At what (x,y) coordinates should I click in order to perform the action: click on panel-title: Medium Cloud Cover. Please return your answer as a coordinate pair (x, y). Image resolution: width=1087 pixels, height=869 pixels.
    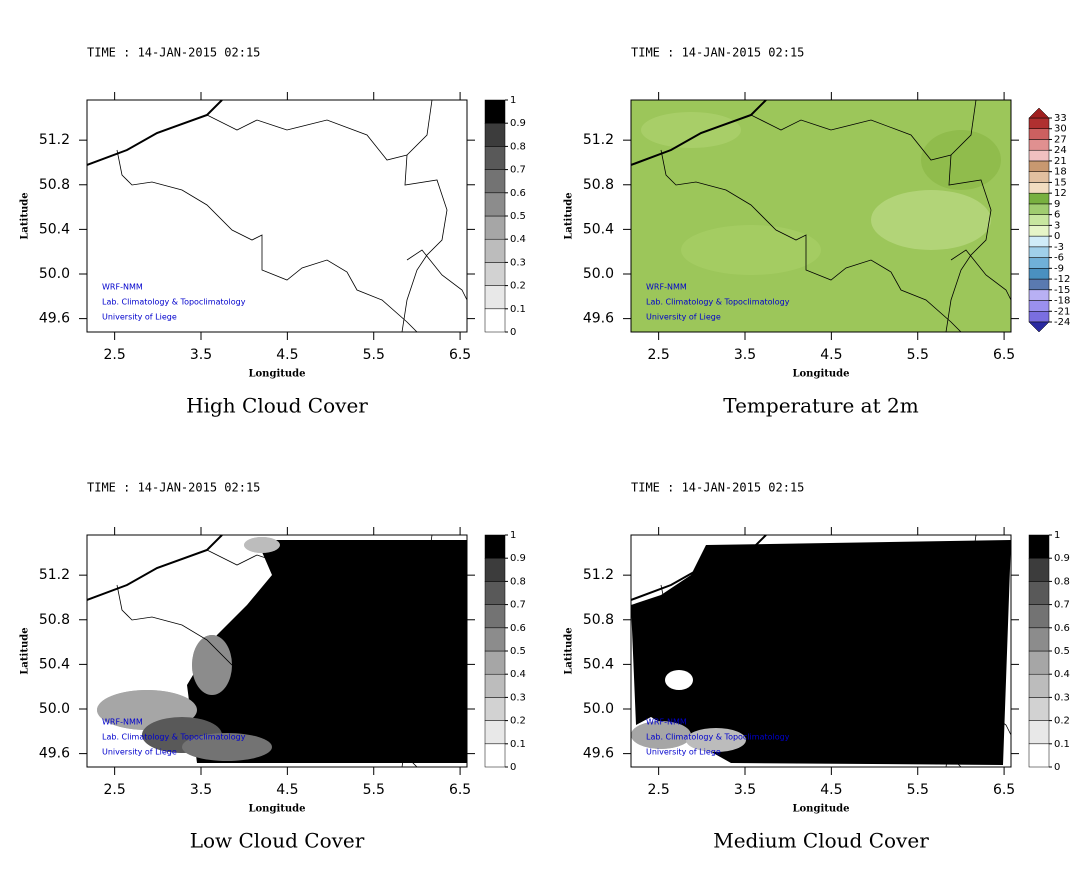
    Looking at the image, I should click on (821, 841).